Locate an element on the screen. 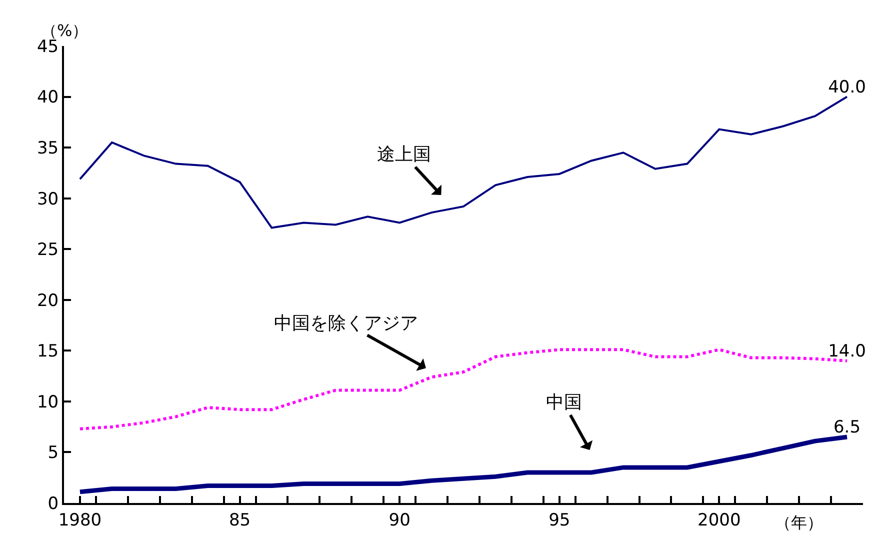 The image size is (877, 546). y-tick-label: 5 is located at coordinates (53, 453).